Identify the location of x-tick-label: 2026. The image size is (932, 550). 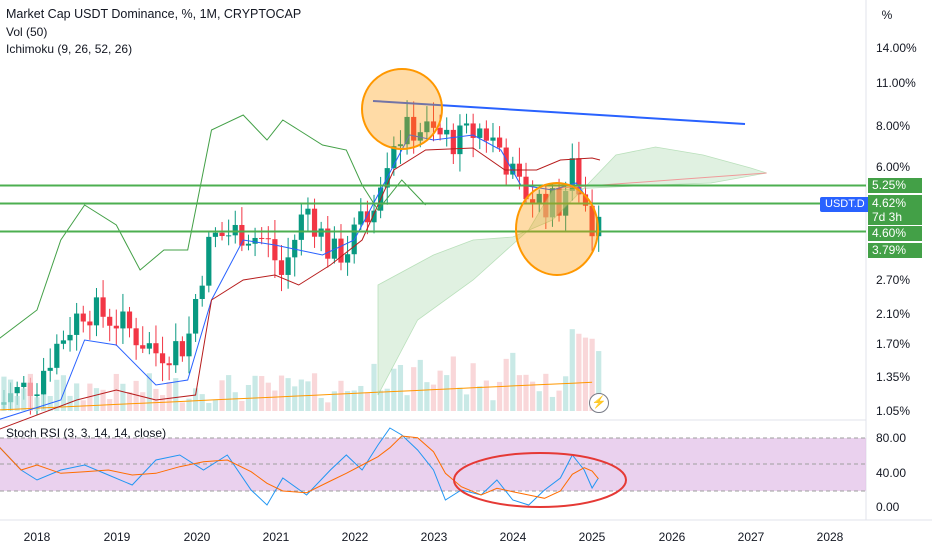
(672, 537).